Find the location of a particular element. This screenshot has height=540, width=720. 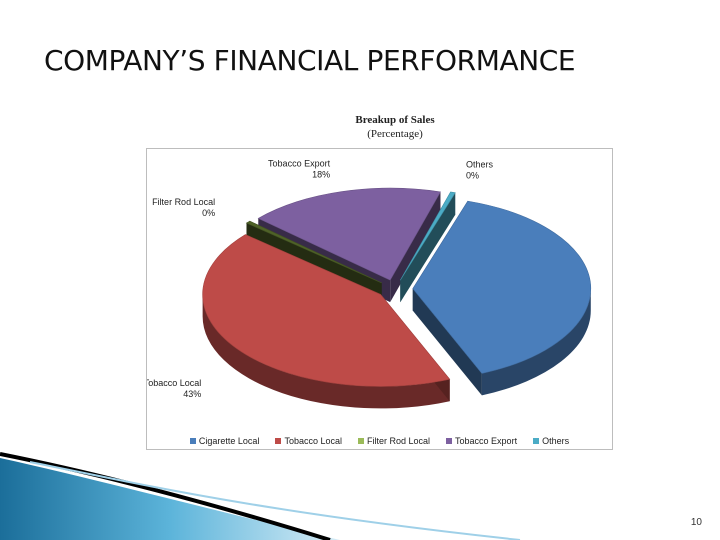

legend-label: Others is located at coordinates (556, 441).